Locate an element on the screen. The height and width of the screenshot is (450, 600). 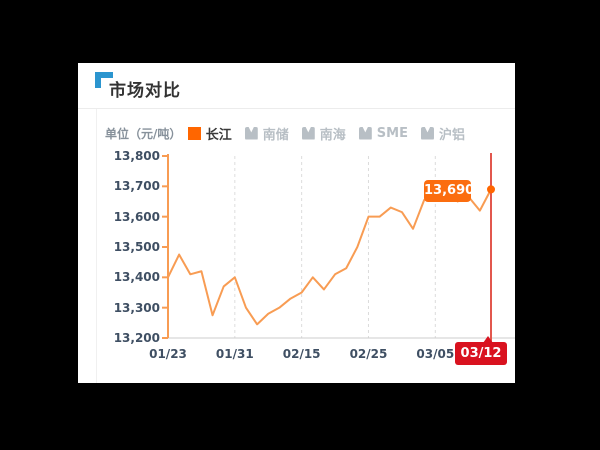
x-axis-label: 02/25 is located at coordinates (368, 354).